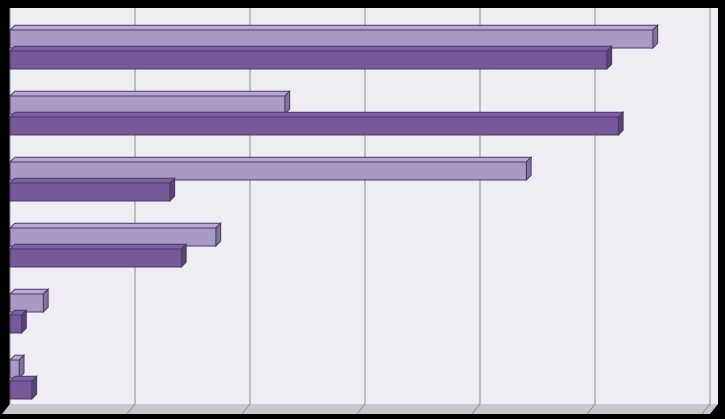  I want to click on plot-floor, so click(360, 409).